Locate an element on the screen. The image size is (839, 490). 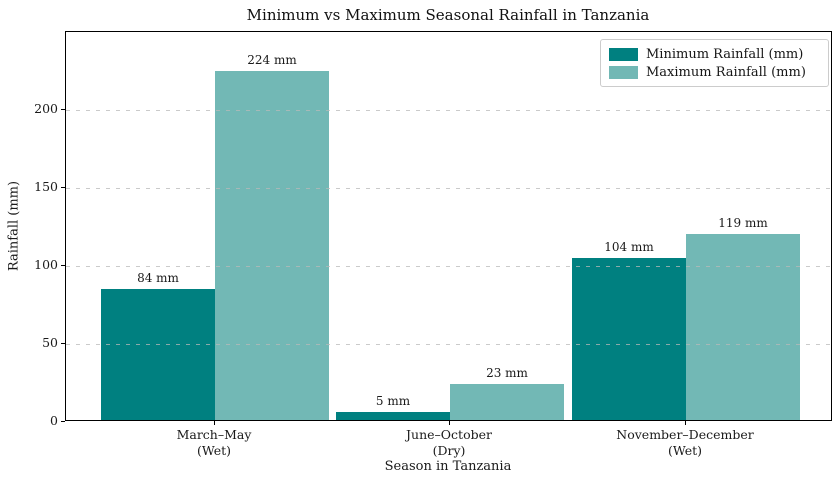
legend-swatch-min-icon is located at coordinates (623, 54).